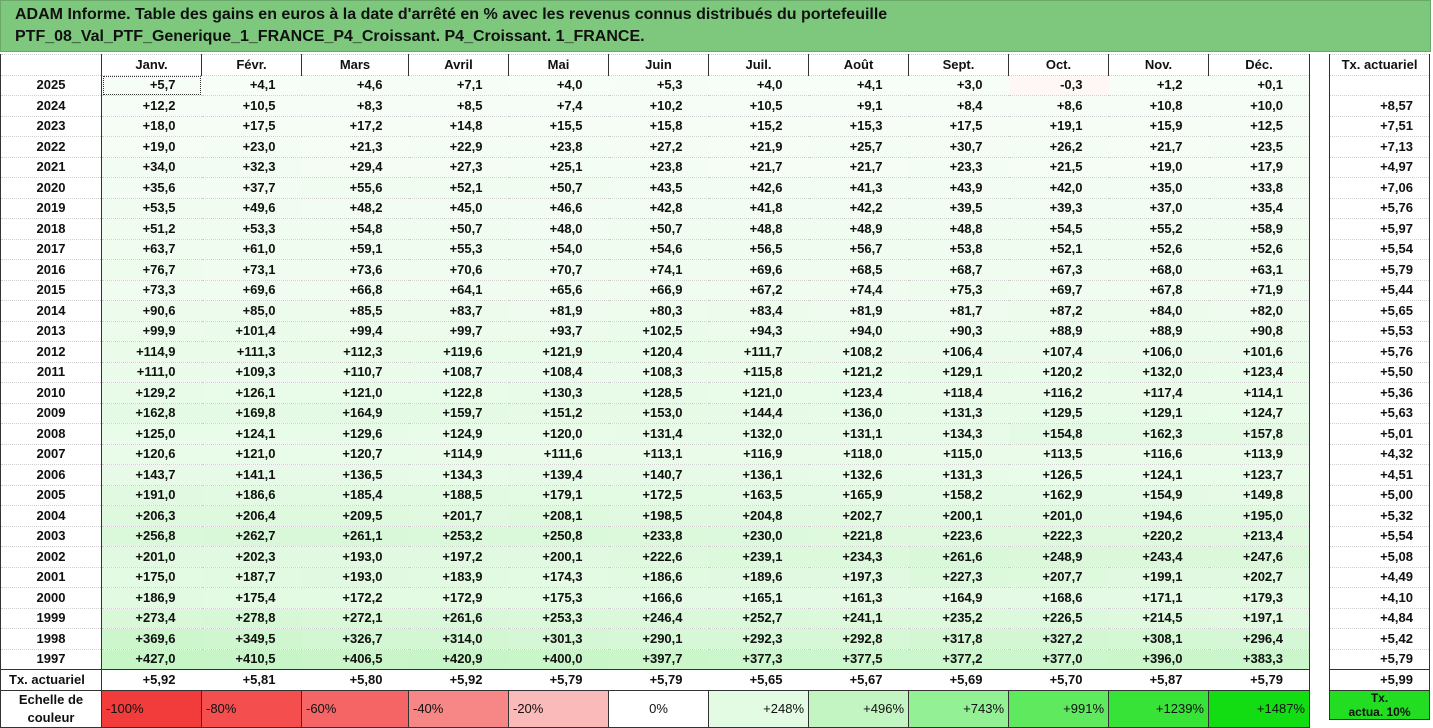 This screenshot has width=1433, height=728. Describe the element at coordinates (758, 454) in the screenshot. I see `value-cell: +116,9` at that location.